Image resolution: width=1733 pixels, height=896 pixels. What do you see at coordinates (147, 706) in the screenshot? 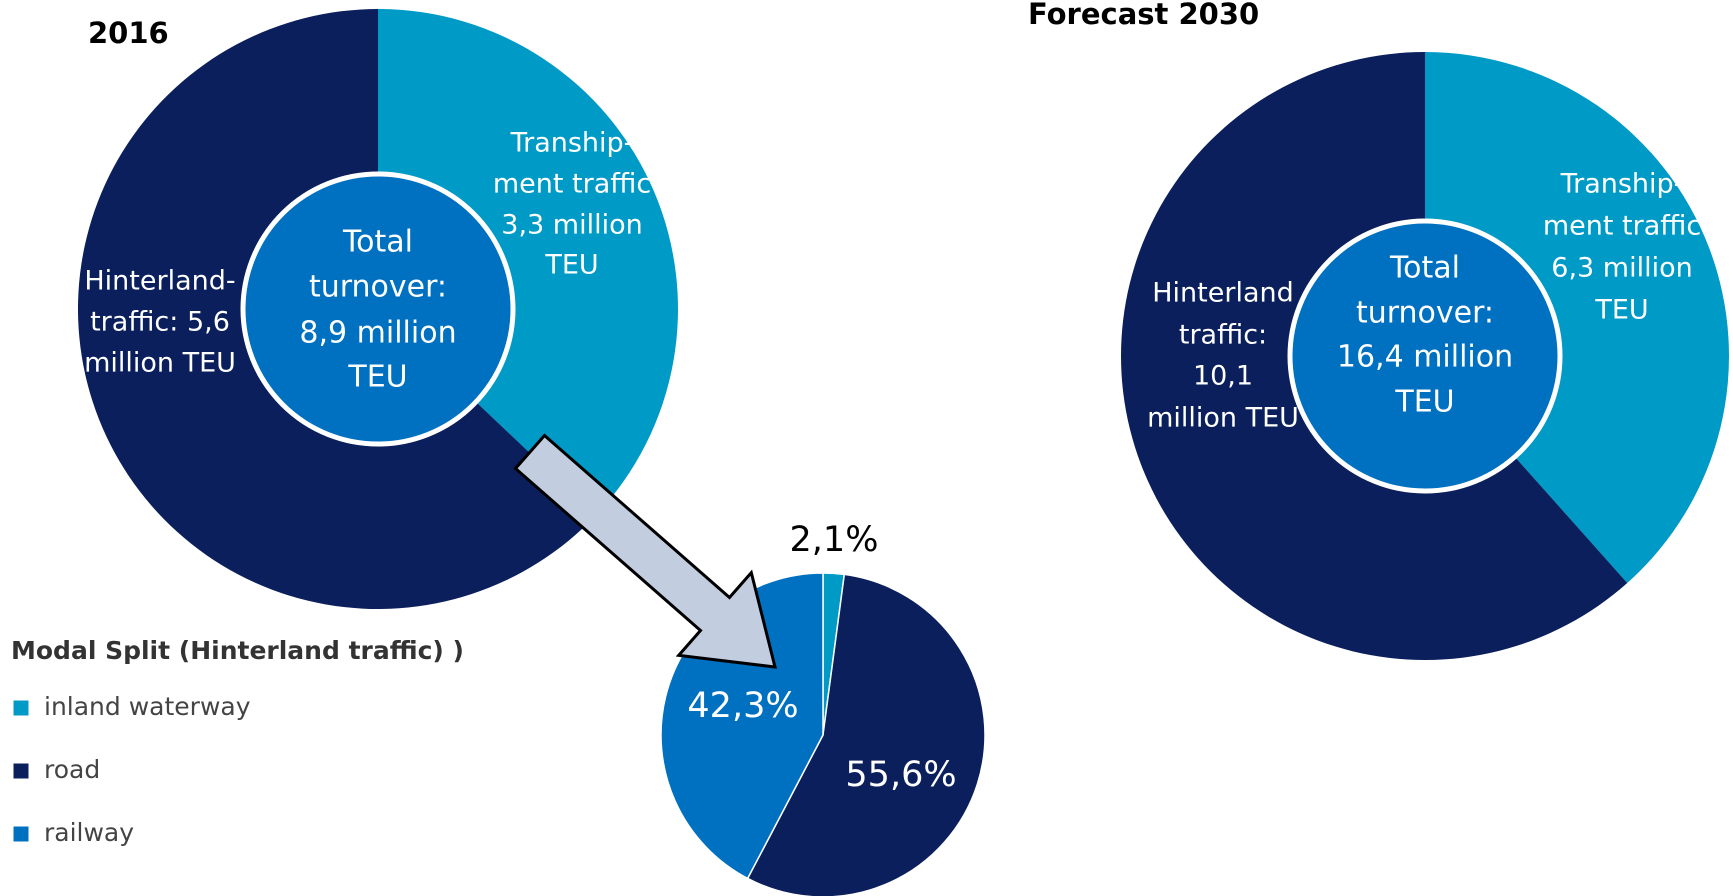
I see `legend-label: inland waterway` at bounding box center [147, 706].